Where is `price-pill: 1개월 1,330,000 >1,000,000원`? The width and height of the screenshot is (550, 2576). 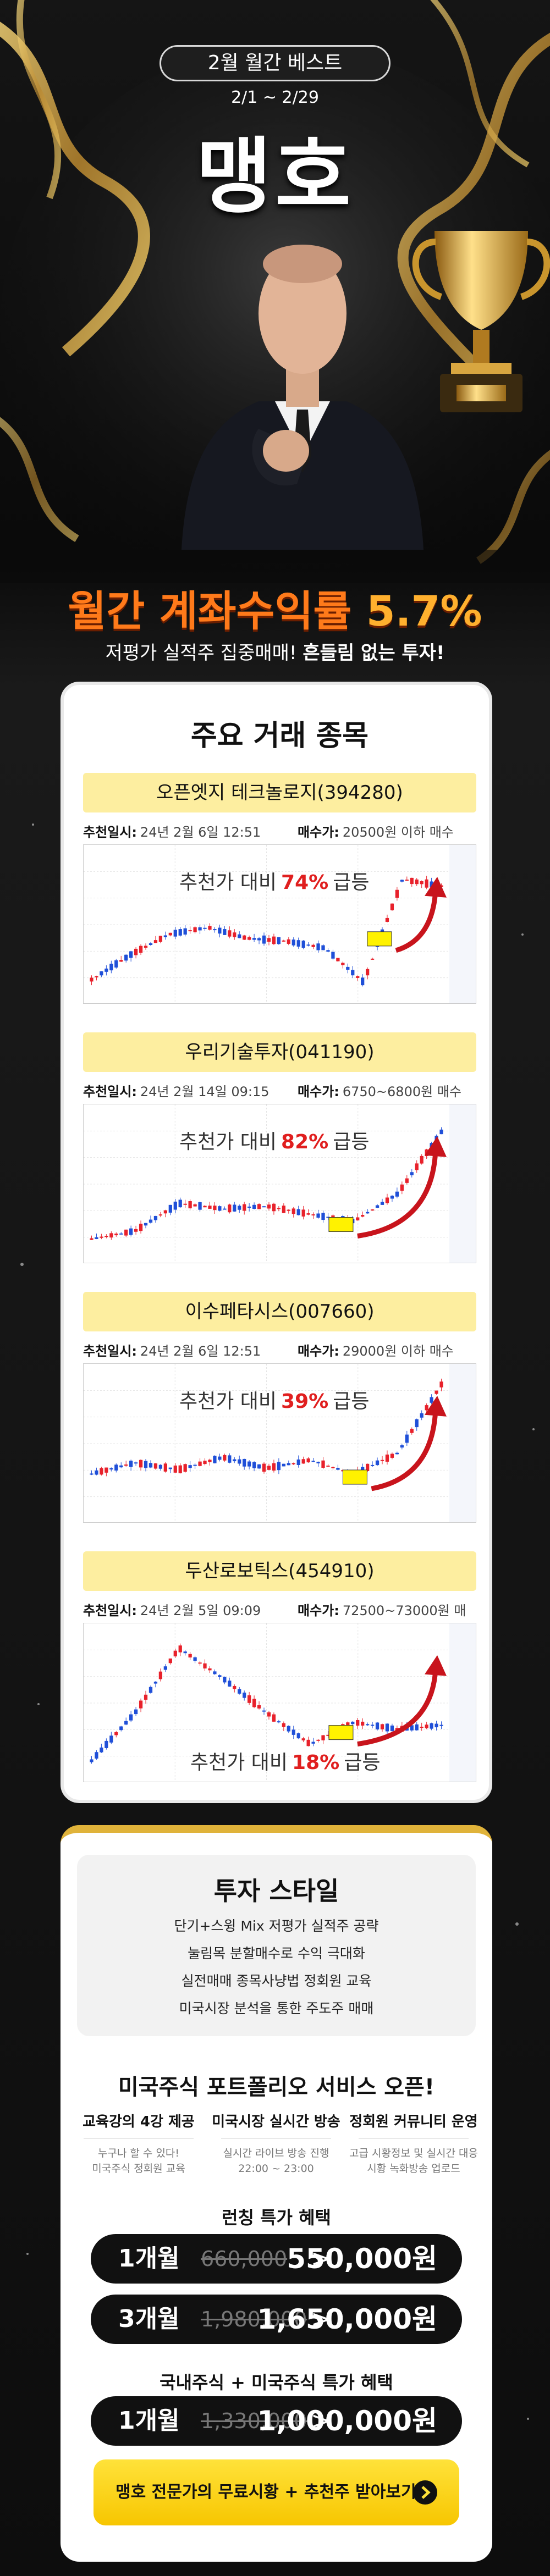 price-pill: 1개월 1,330,000 >1,000,000원 is located at coordinates (276, 2421).